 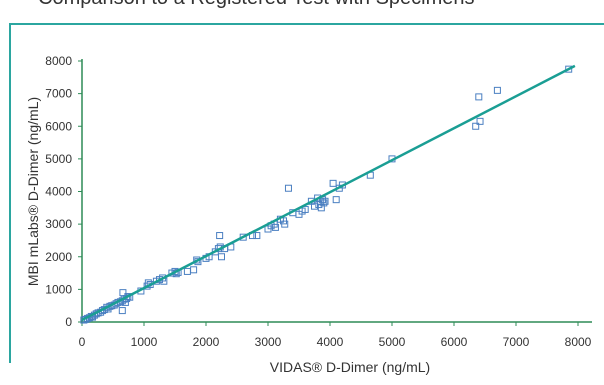 What do you see at coordinates (58, 61) in the screenshot?
I see `y-tick-label-8: 8000` at bounding box center [58, 61].